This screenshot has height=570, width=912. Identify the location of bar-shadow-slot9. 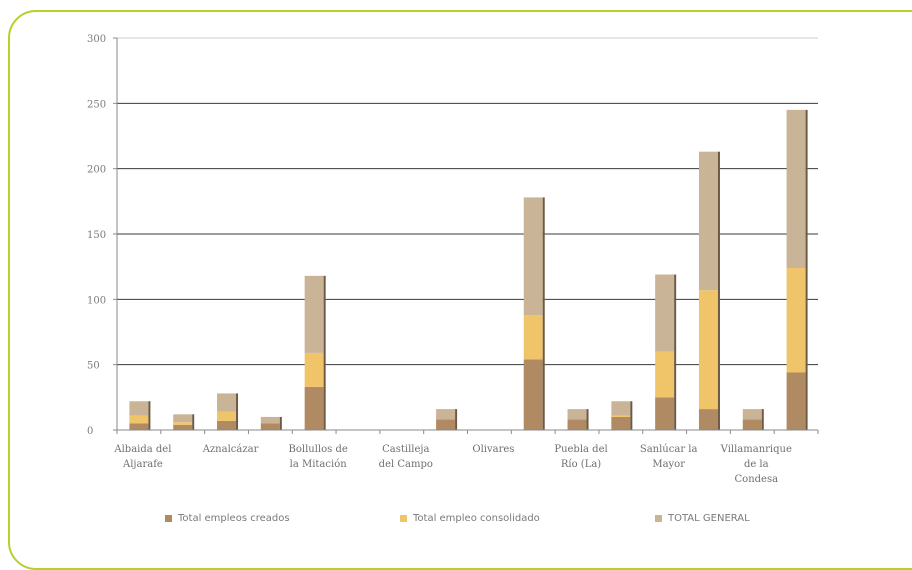
(543, 313).